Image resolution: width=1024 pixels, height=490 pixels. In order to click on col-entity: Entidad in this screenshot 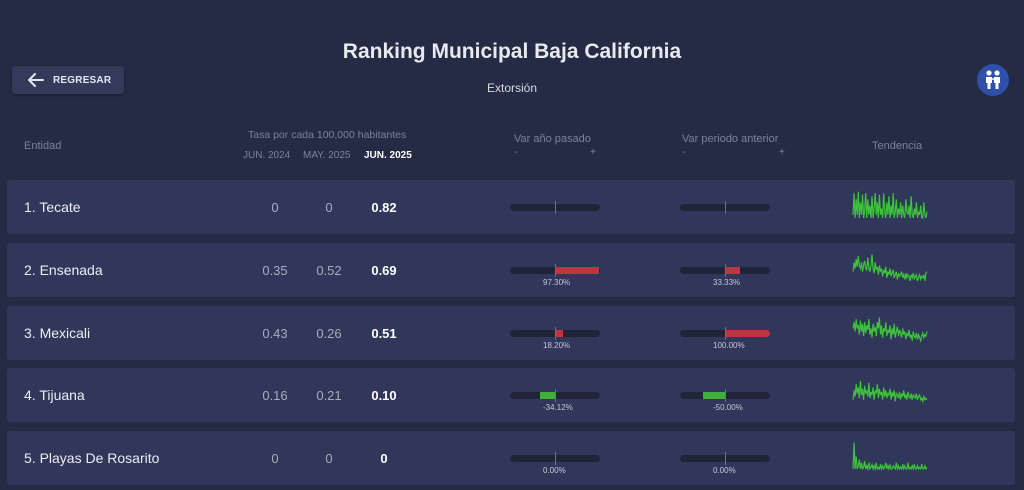, I will do `click(43, 146)`.